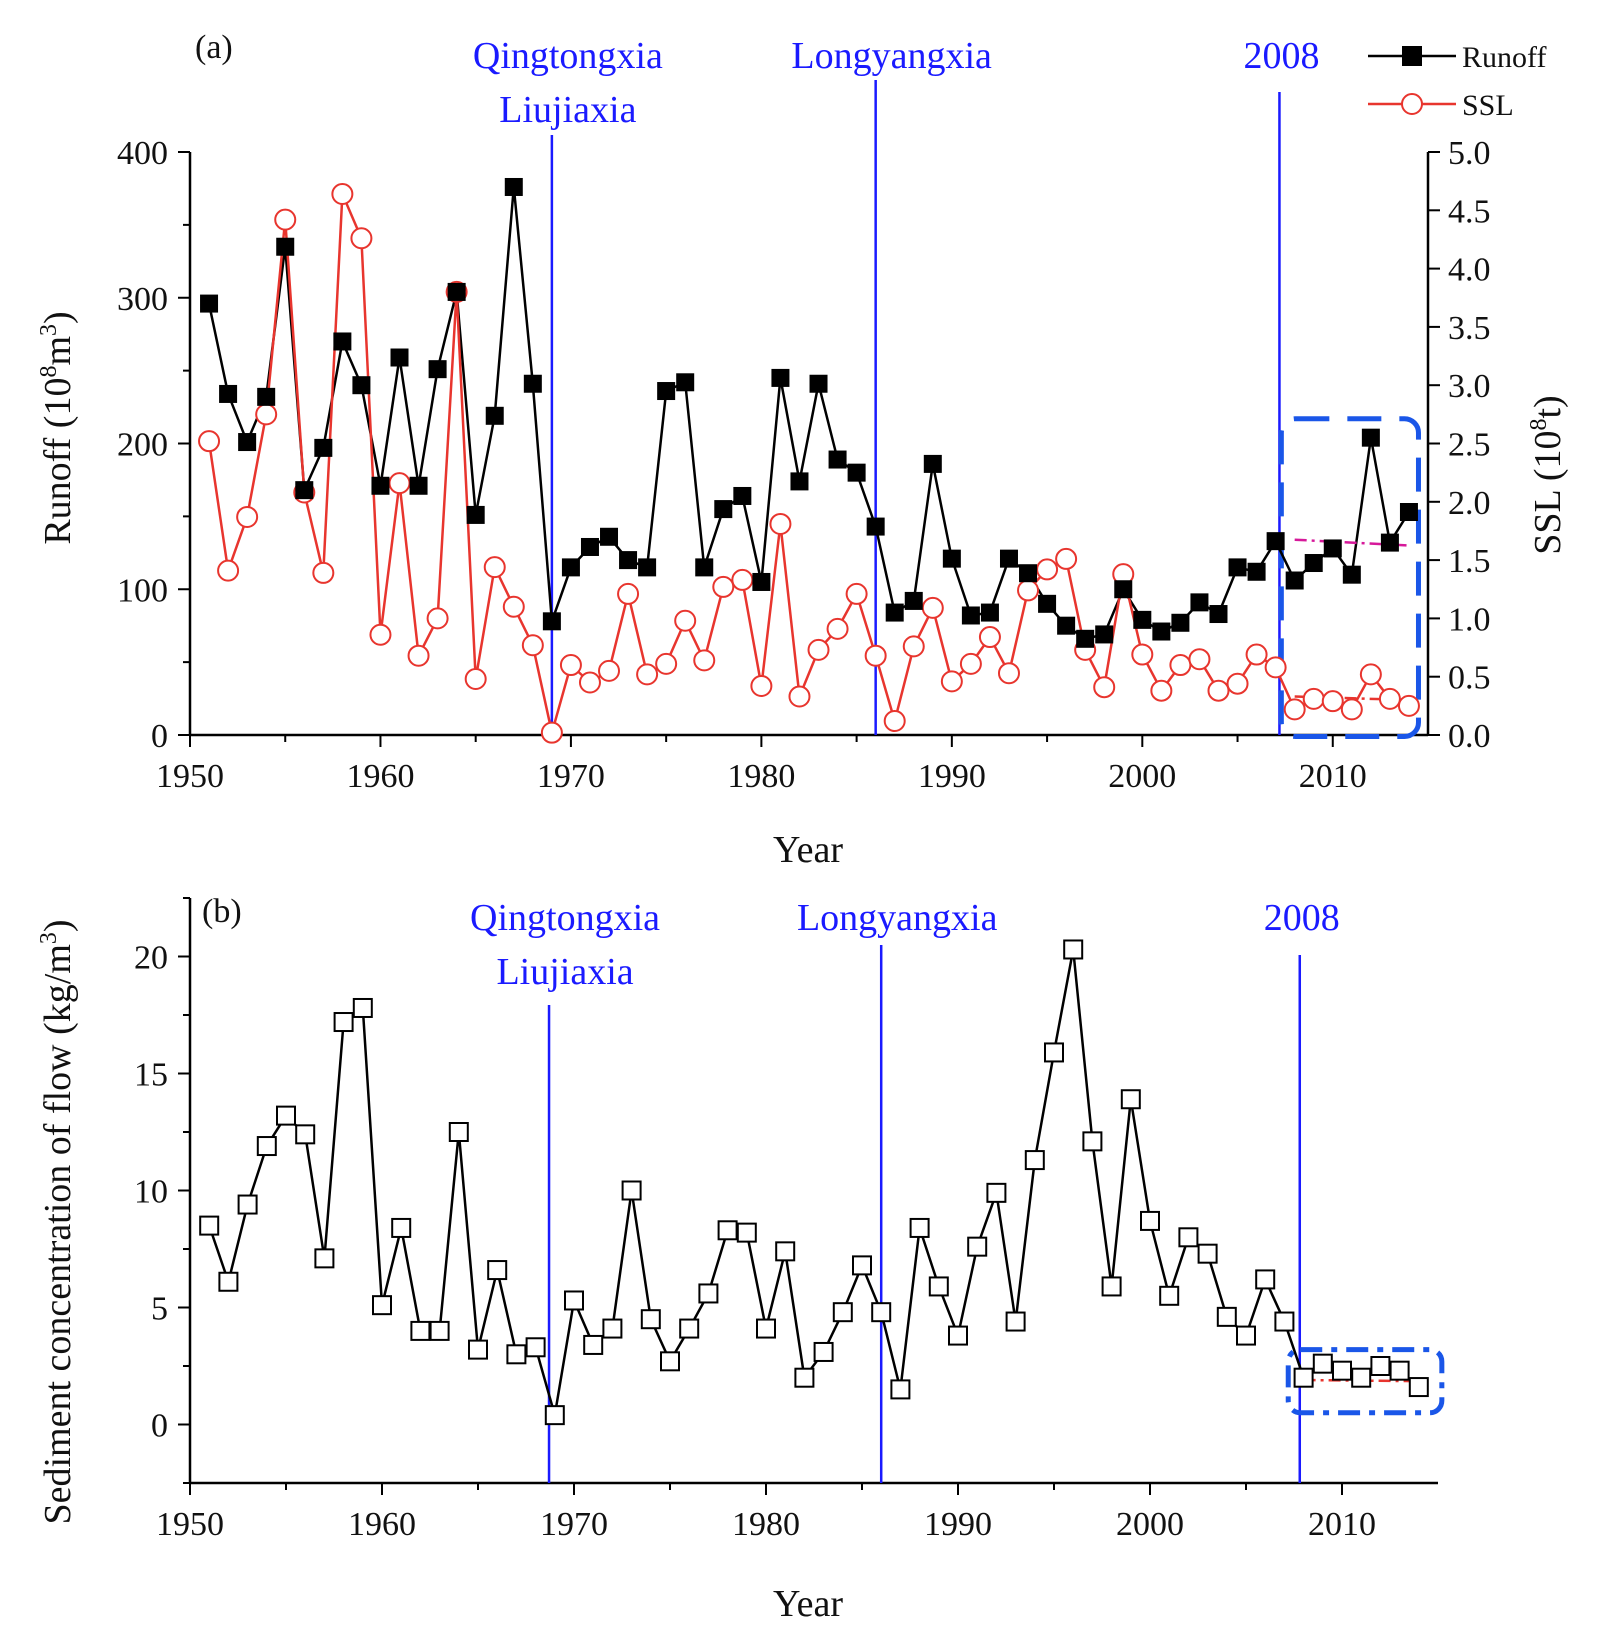 The height and width of the screenshot is (1639, 1602). I want to click on event-label: 2008, so click(1281, 56).